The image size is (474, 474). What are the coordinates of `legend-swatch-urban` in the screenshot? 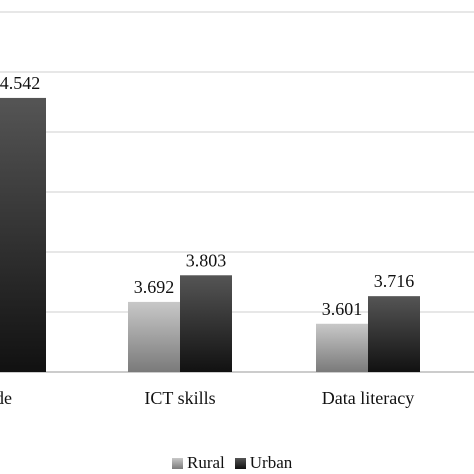 It's located at (240, 463).